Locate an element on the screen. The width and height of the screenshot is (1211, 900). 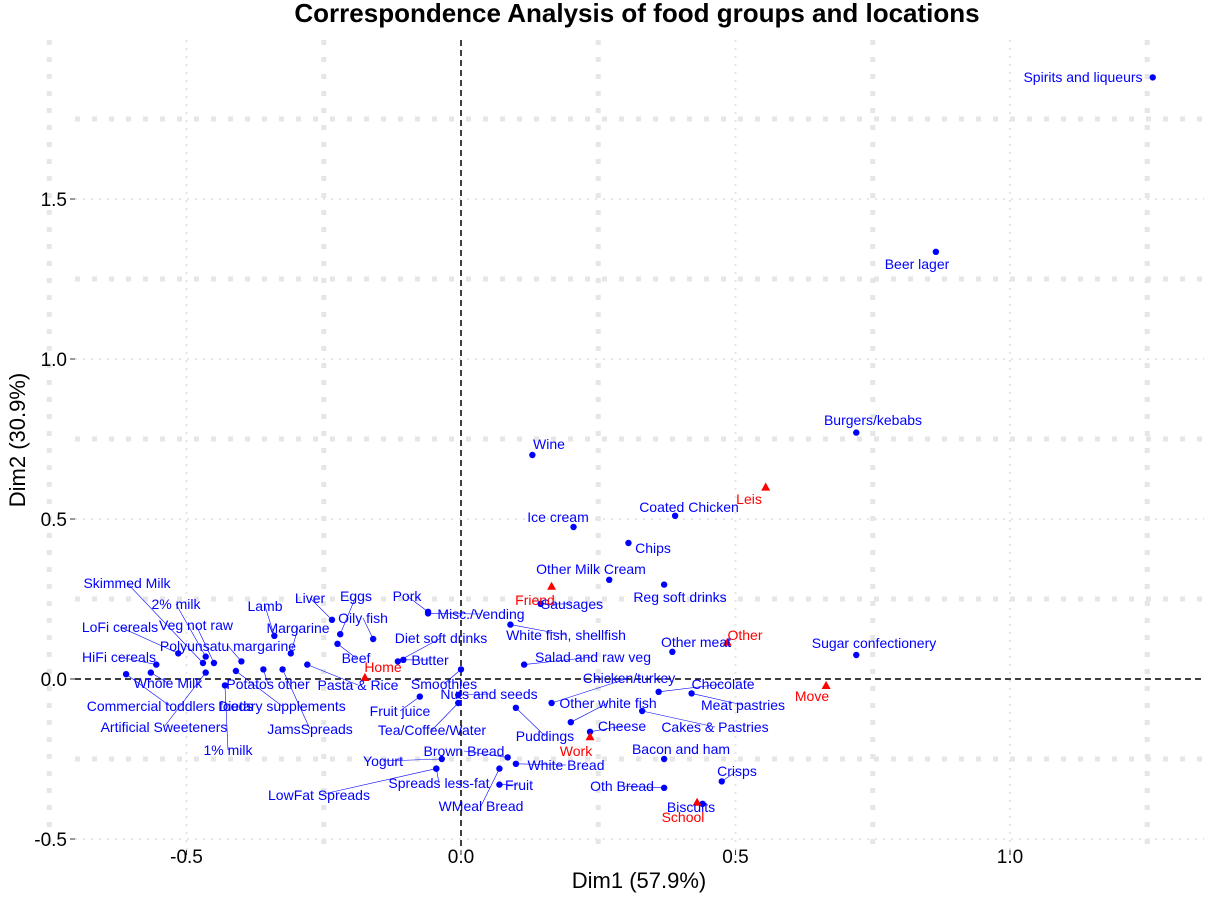
row-point-label: Fruit juice is located at coordinates (400, 711).